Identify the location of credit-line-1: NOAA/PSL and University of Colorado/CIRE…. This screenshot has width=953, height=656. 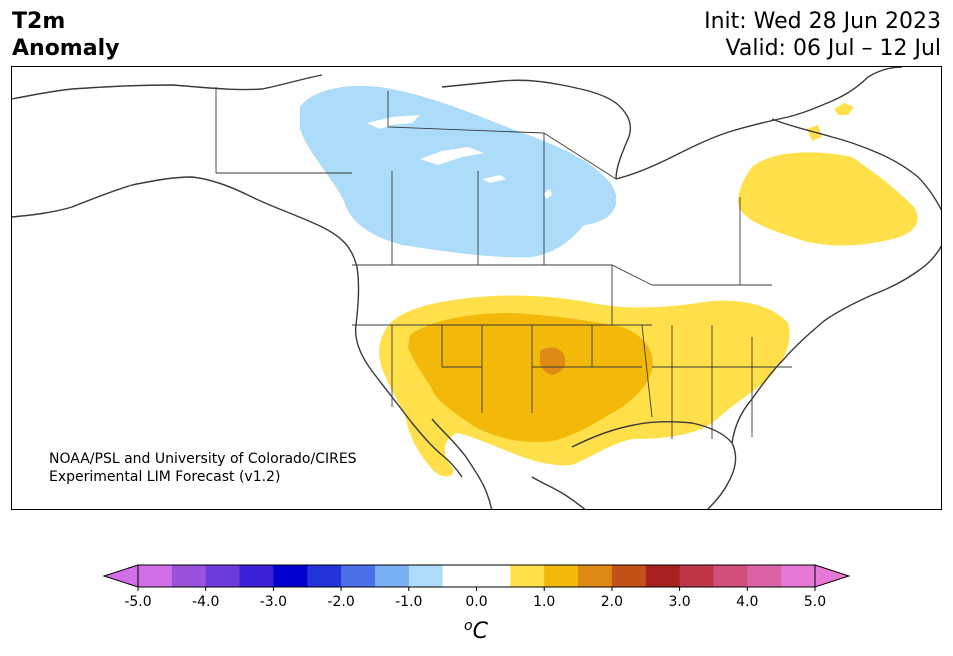
(203, 459).